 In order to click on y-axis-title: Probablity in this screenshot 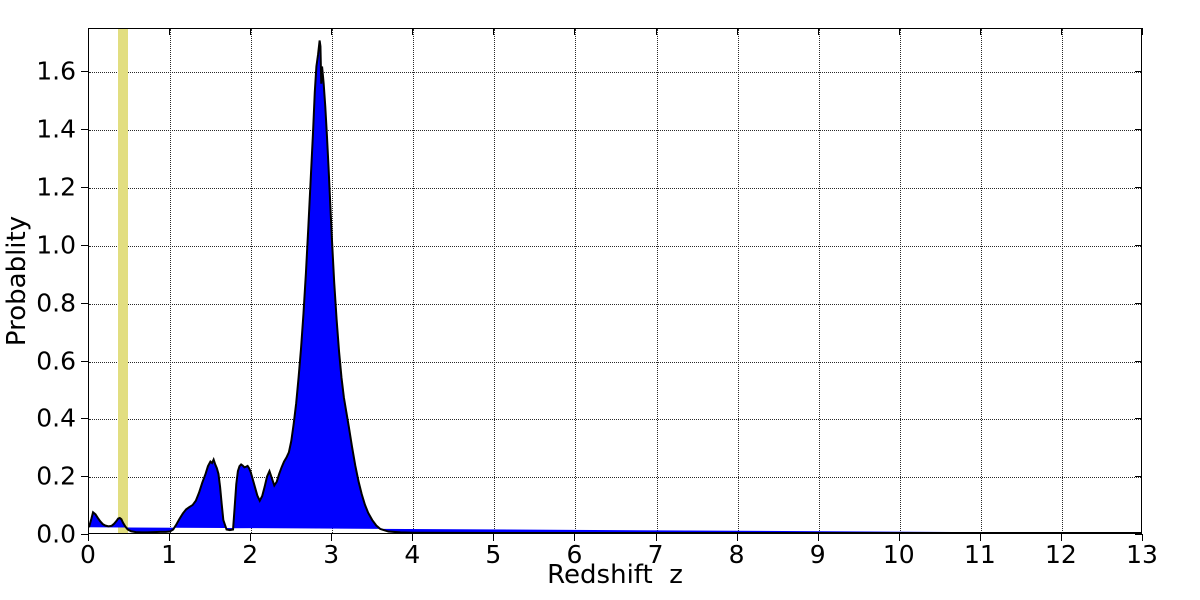, I will do `click(17, 281)`.